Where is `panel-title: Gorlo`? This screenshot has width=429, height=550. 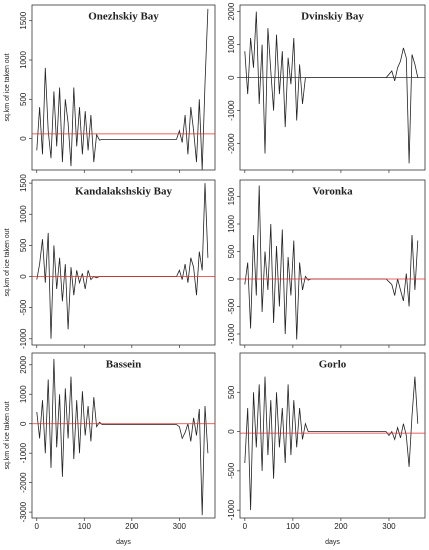
panel-title: Gorlo is located at coordinates (333, 365).